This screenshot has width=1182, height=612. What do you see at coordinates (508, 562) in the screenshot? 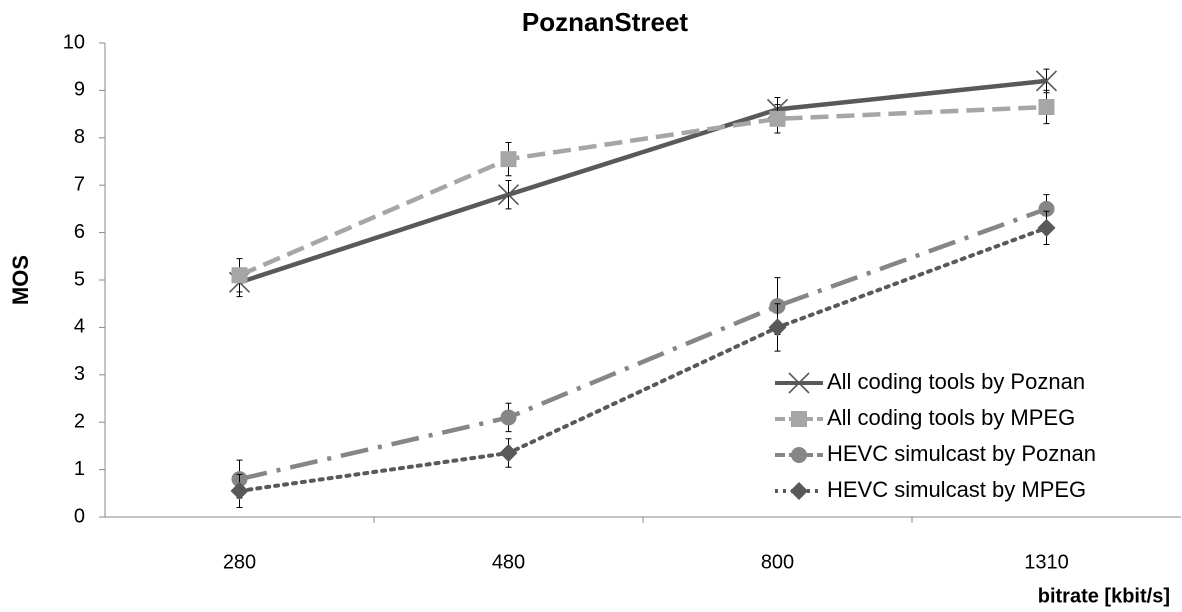
I see `x-tick-label: 480` at bounding box center [508, 562].